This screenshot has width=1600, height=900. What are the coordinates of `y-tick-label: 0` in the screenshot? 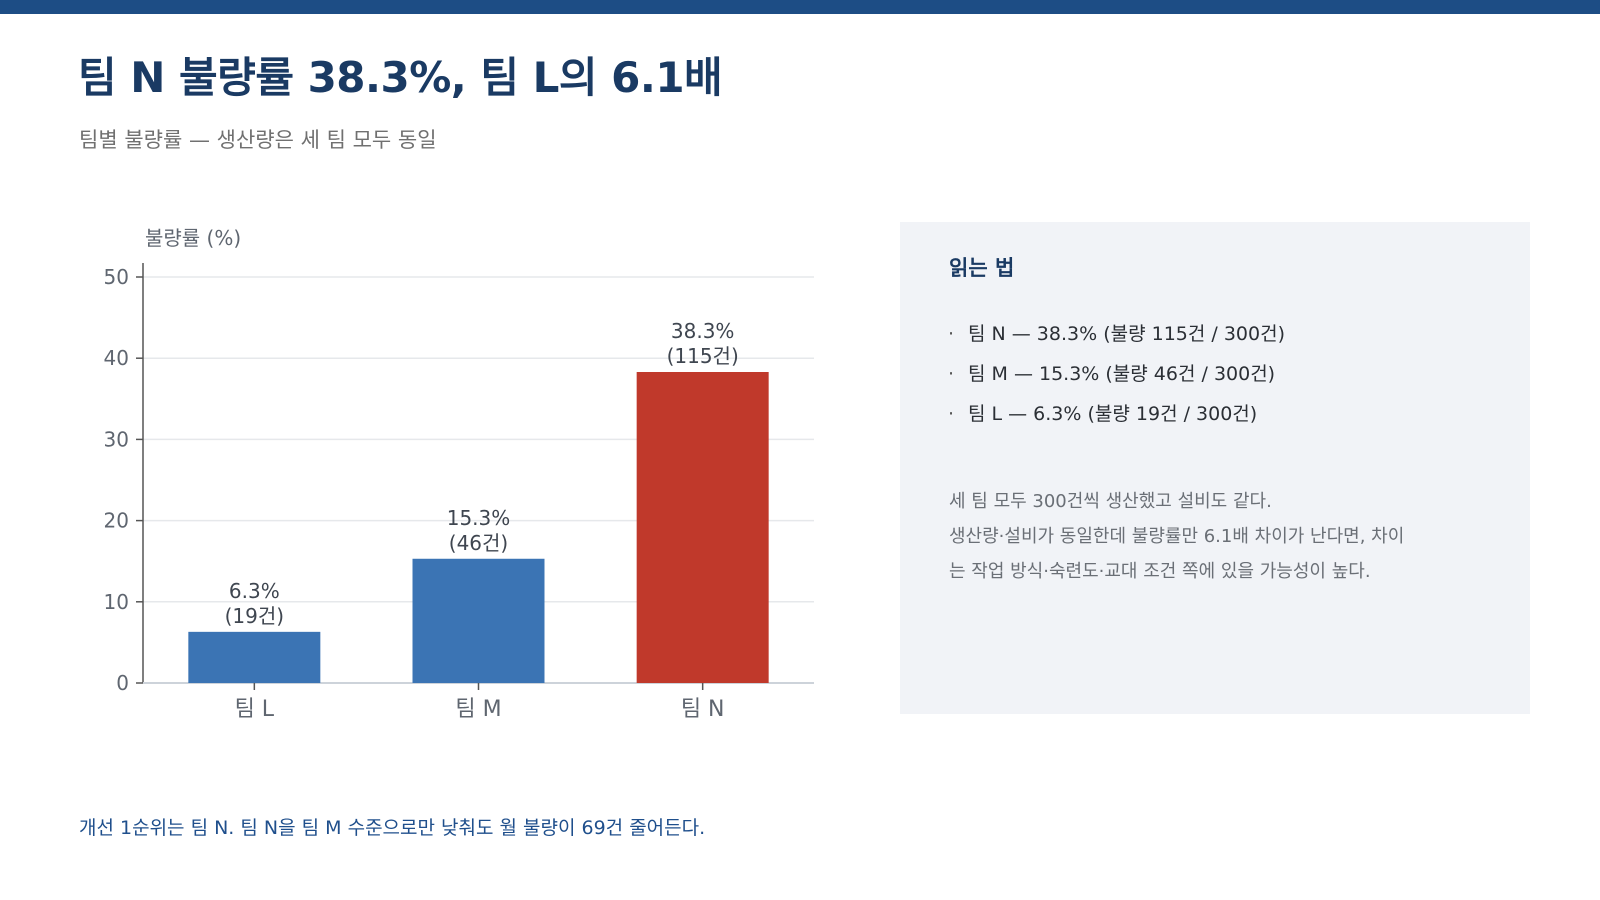 It's located at (122, 683).